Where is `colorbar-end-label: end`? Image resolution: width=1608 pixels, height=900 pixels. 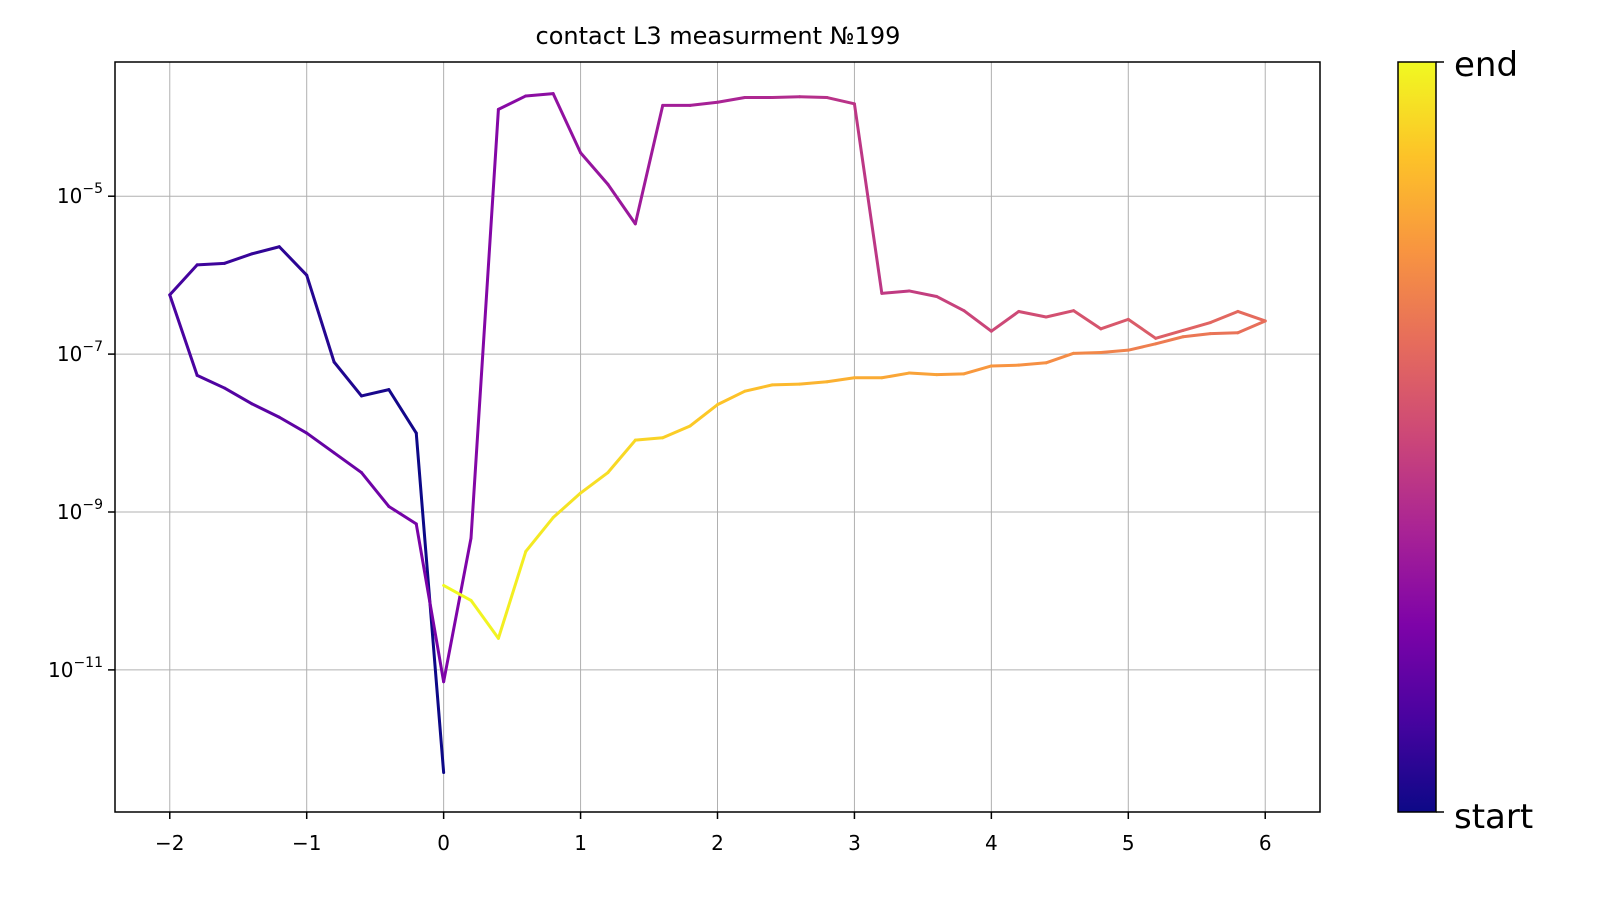 colorbar-end-label: end is located at coordinates (1486, 65).